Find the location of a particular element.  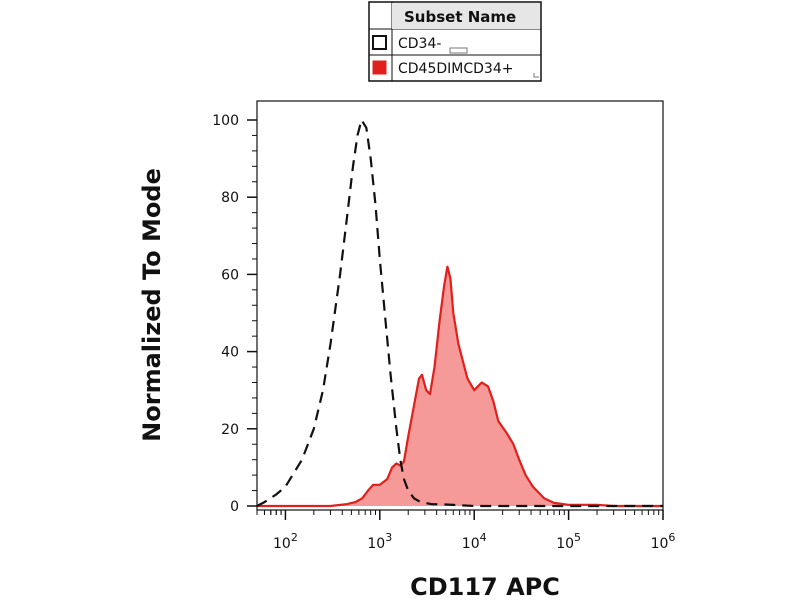

y-tick-label: 40 is located at coordinates (230, 353).